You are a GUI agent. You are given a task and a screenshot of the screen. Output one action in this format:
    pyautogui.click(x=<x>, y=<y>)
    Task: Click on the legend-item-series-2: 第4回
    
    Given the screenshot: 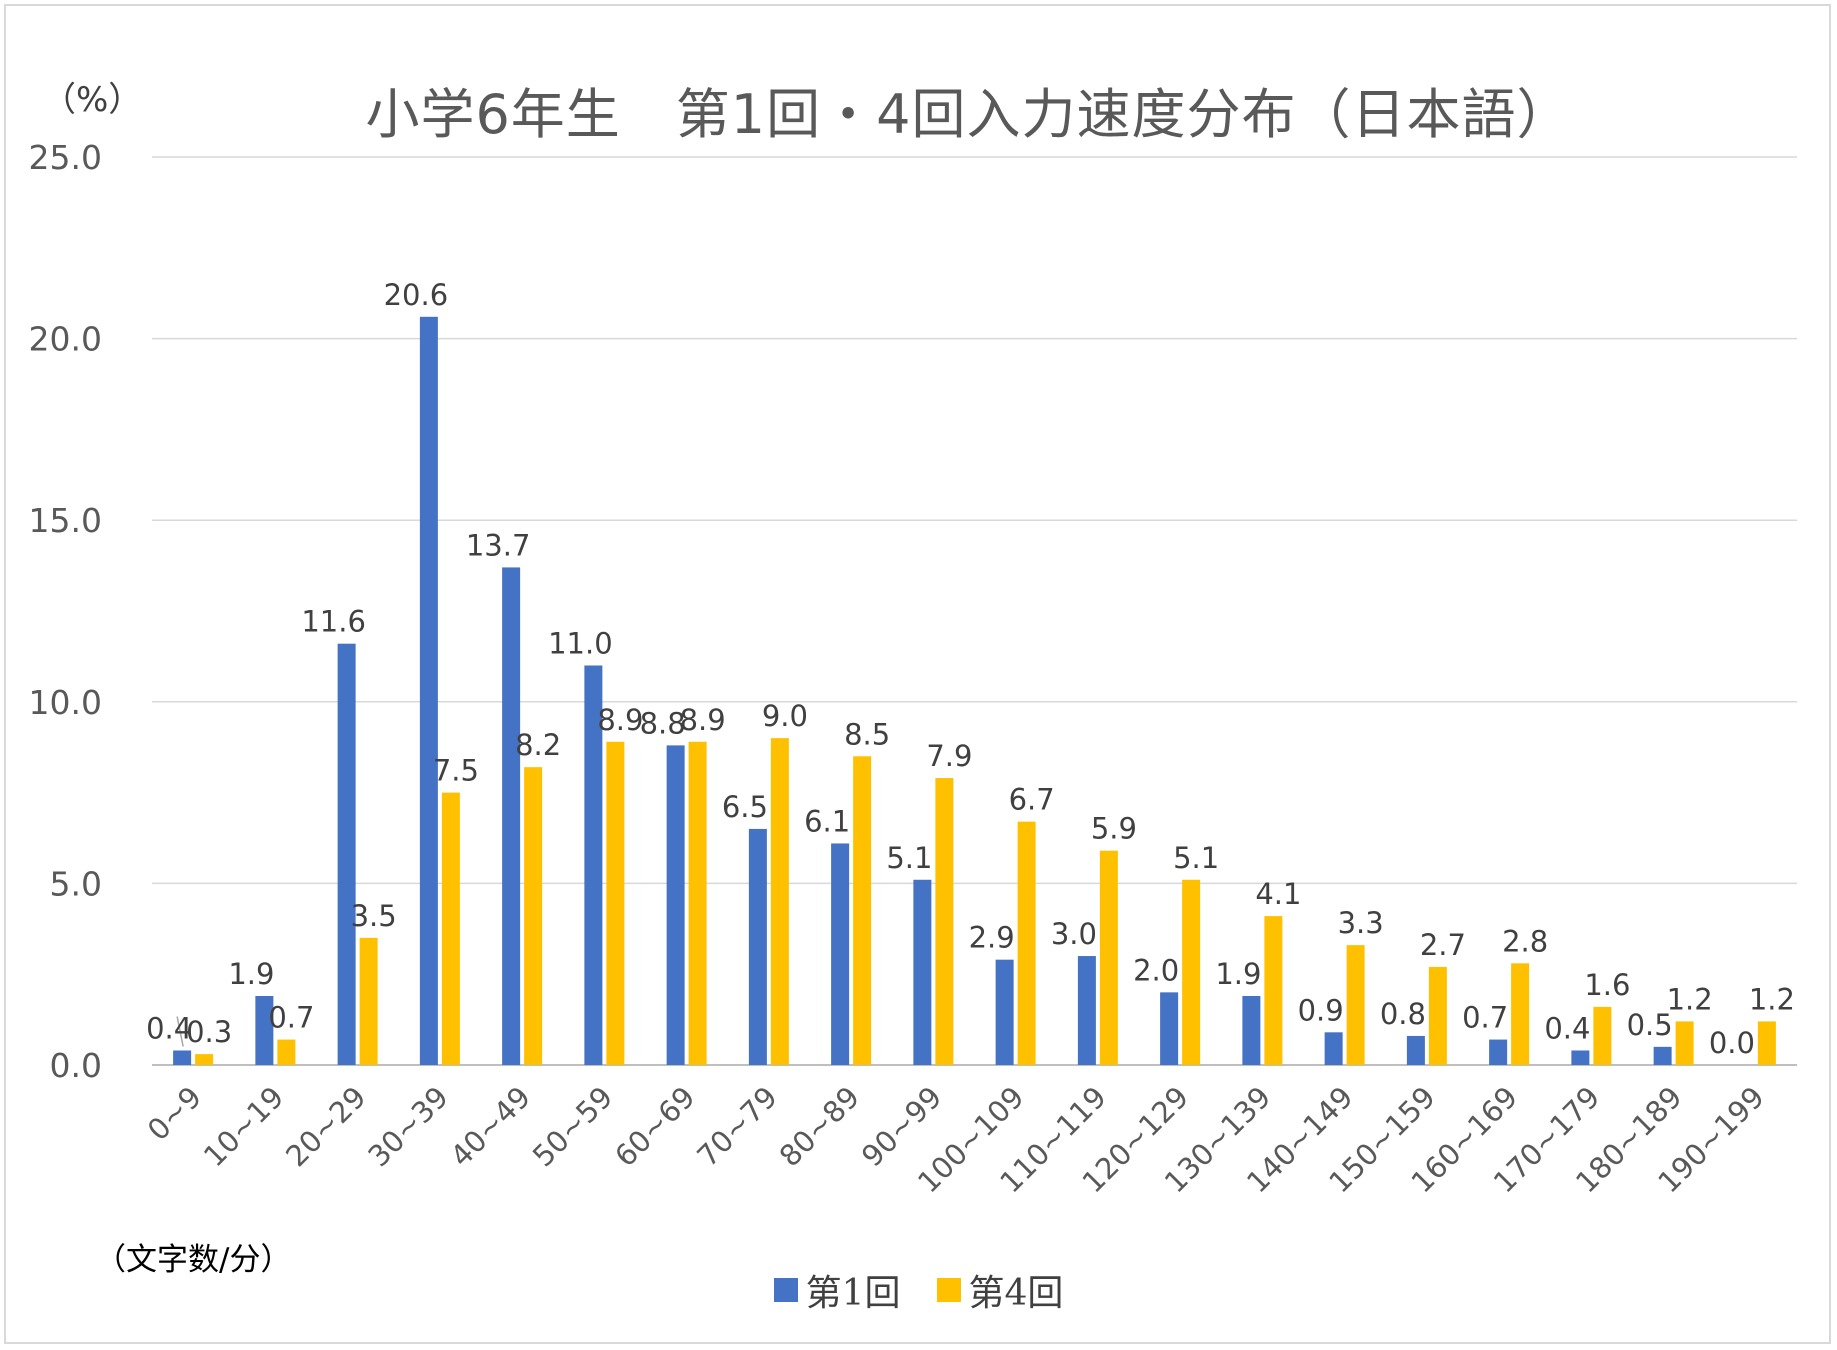 What is the action you would take?
    pyautogui.click(x=1000, y=1290)
    